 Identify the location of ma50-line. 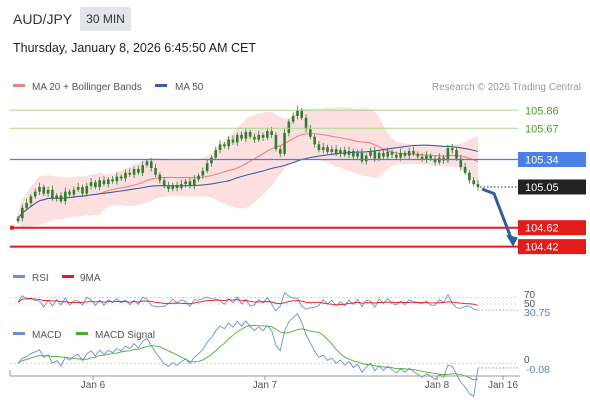
(248, 181).